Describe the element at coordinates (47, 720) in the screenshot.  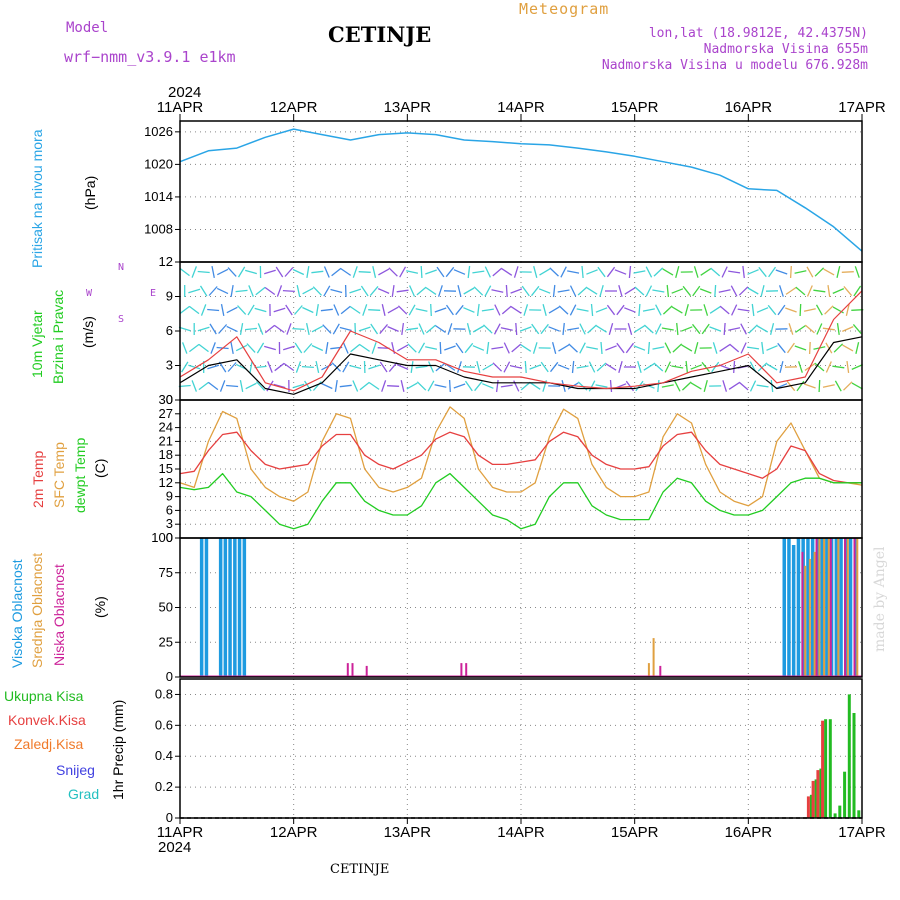
I see `precip-legend-conv: Konvek.Kisa` at that location.